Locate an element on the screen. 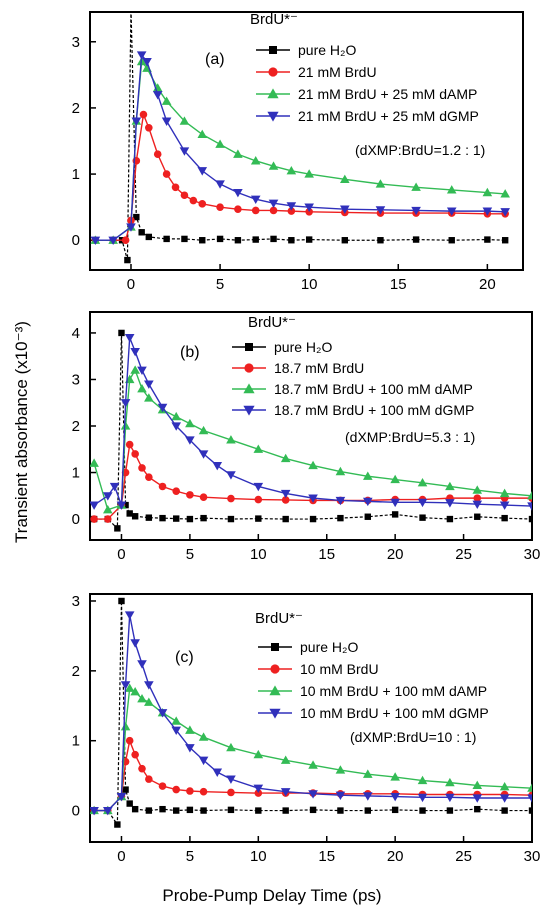 This screenshot has height=920, width=544. series-line-dgmp is located at coordinates (312, 422).